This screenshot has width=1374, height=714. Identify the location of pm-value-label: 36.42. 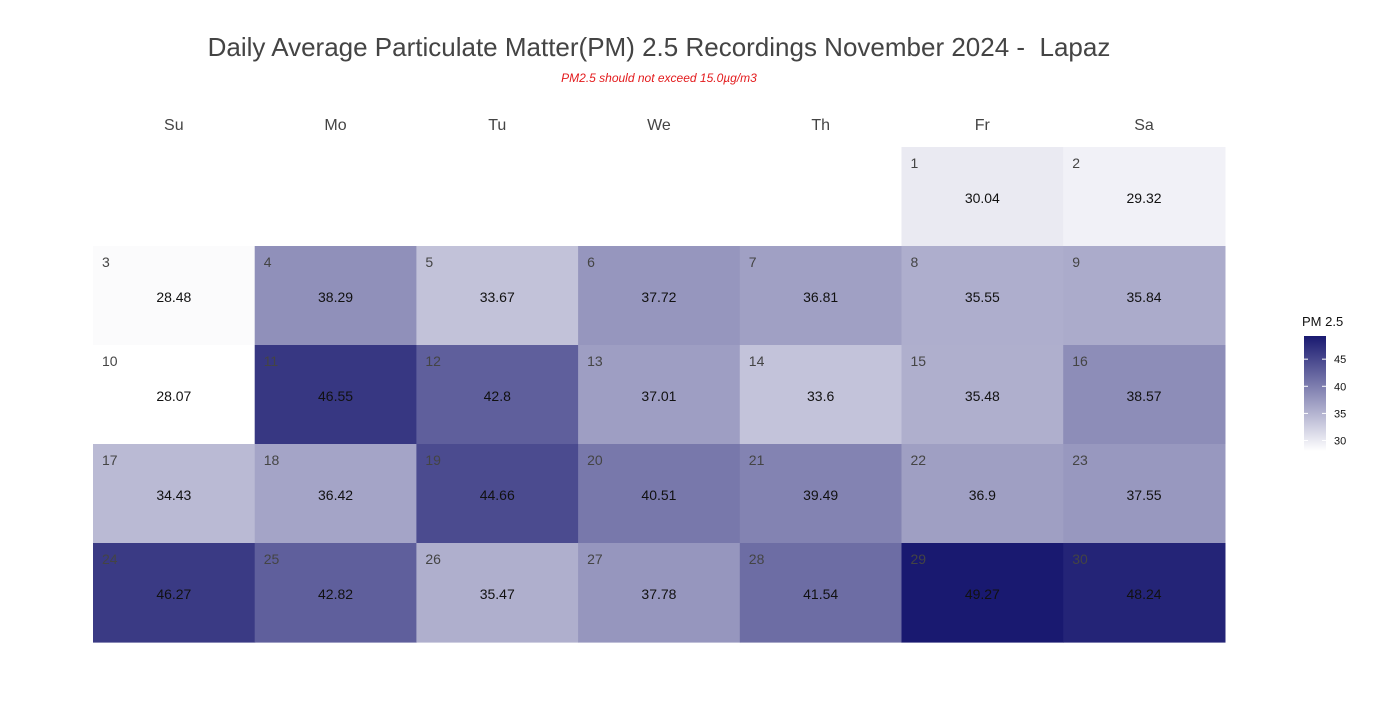
(335, 495).